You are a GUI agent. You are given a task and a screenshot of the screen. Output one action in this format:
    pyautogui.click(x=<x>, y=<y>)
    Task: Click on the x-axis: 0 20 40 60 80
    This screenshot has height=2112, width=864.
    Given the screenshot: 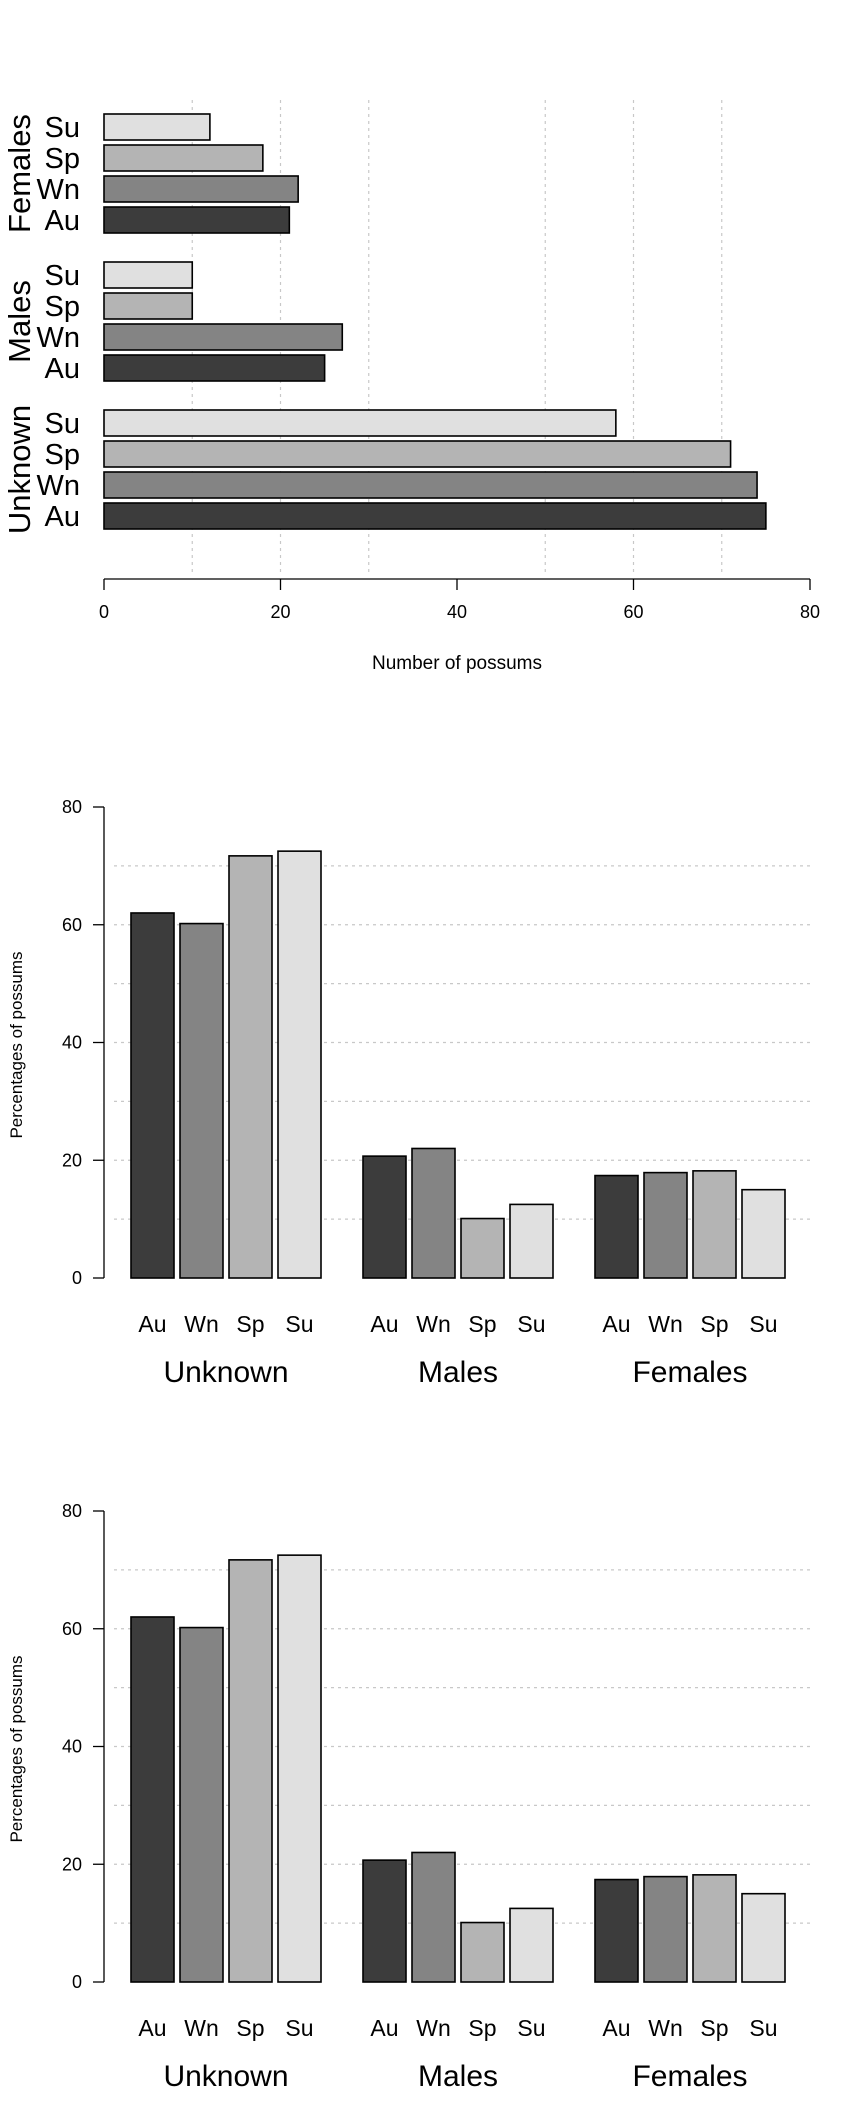 What is the action you would take?
    pyautogui.click(x=459, y=600)
    